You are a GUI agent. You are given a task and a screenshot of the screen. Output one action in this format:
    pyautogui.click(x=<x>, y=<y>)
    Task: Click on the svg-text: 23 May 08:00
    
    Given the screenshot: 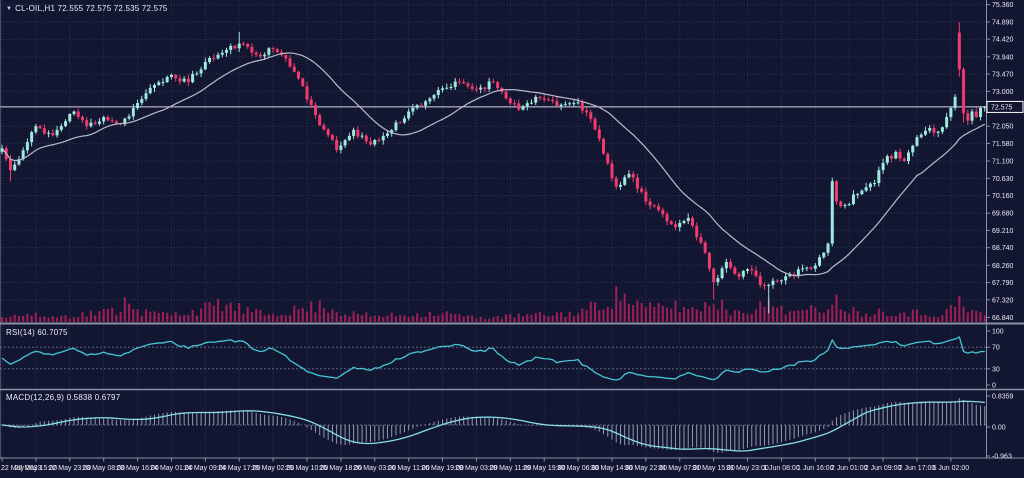 What is the action you would take?
    pyautogui.click(x=103, y=468)
    